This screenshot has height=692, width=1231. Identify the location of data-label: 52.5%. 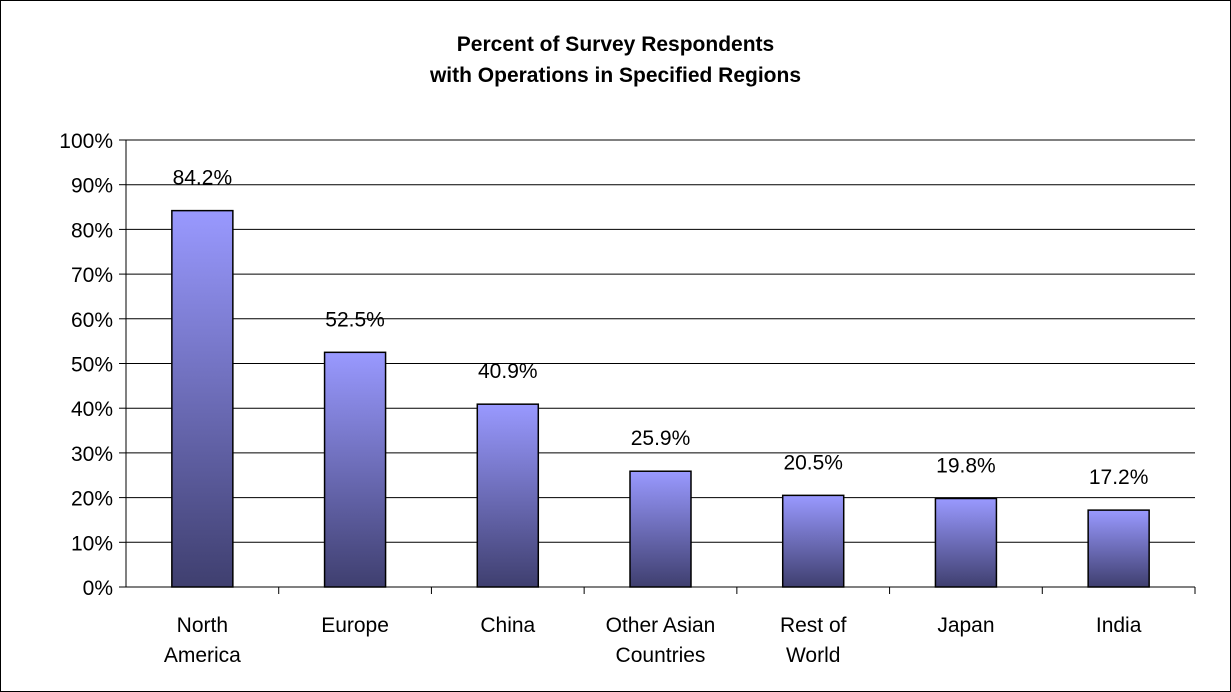
(355, 319).